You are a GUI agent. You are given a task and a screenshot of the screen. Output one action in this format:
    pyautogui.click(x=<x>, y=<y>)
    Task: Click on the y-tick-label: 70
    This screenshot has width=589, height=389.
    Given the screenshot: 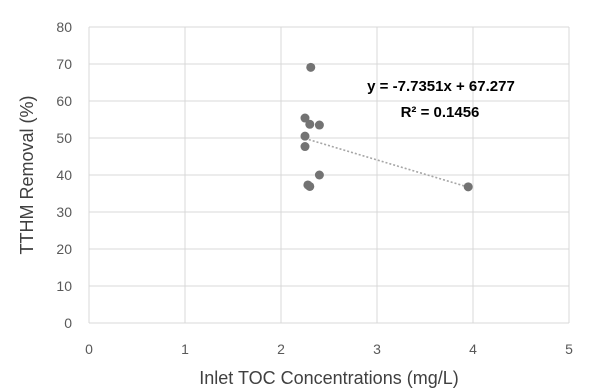 What is the action you would take?
    pyautogui.click(x=64, y=64)
    